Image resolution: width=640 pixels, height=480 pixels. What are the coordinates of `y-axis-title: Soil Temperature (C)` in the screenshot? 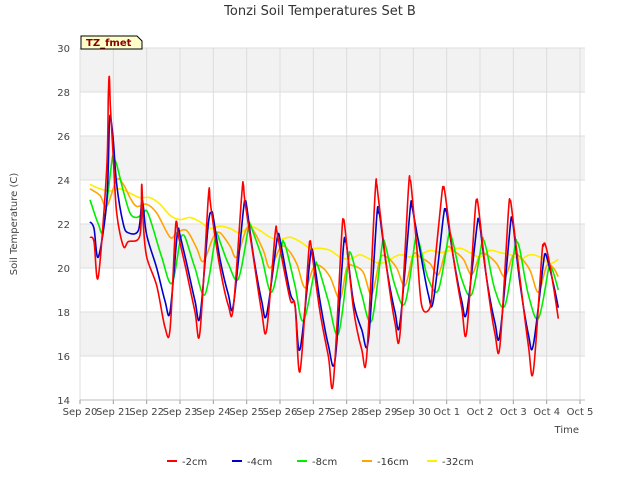 It's located at (14, 224).